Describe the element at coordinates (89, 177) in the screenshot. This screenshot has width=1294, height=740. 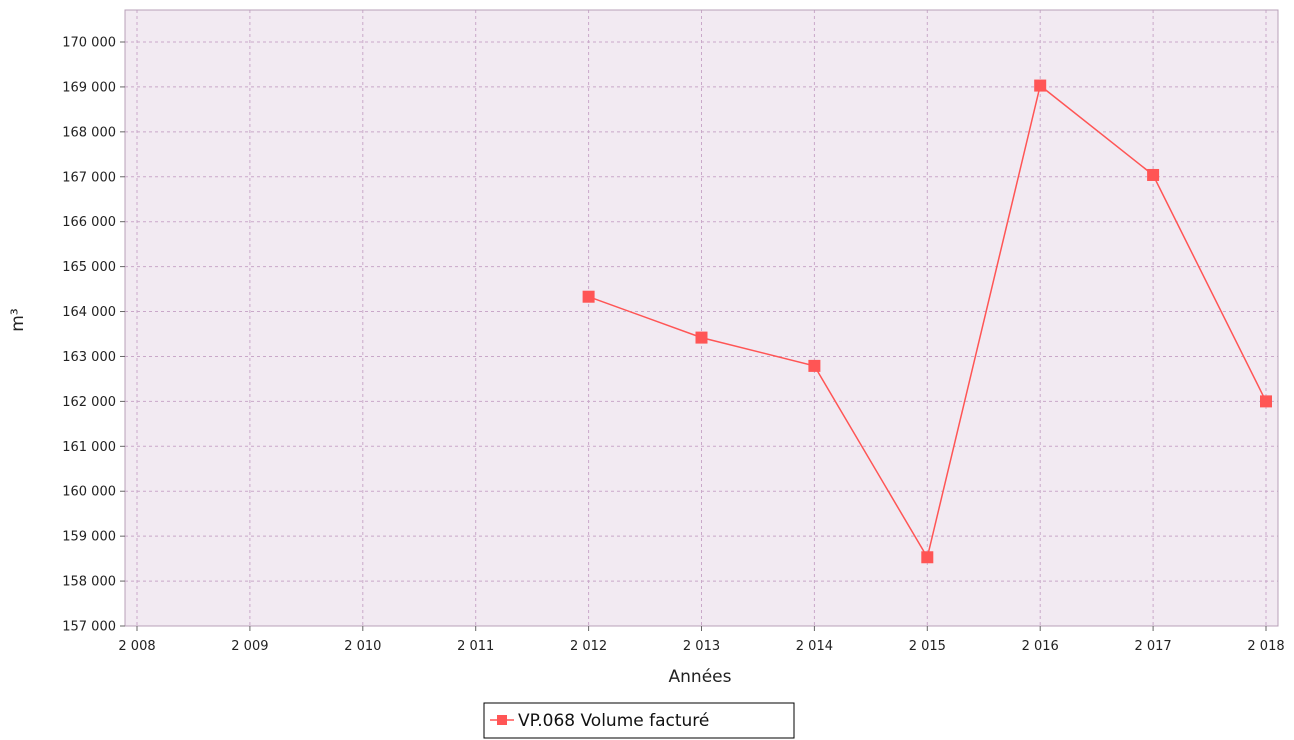
I see `y-tick-label: 167 000` at that location.